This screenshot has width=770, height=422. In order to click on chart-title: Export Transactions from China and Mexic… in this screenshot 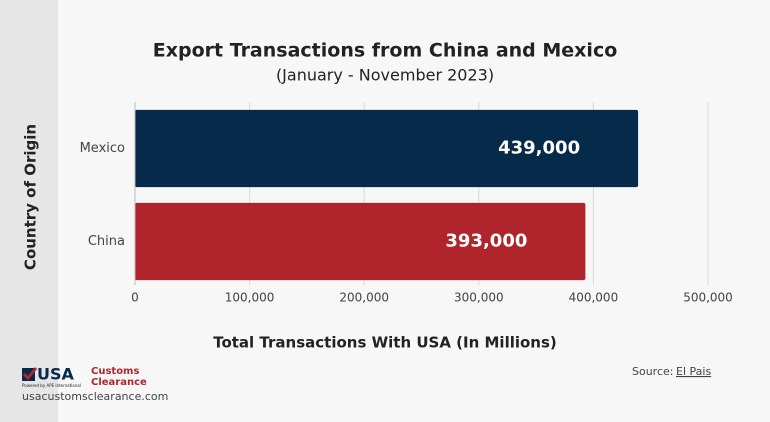, I will do `click(385, 51)`.